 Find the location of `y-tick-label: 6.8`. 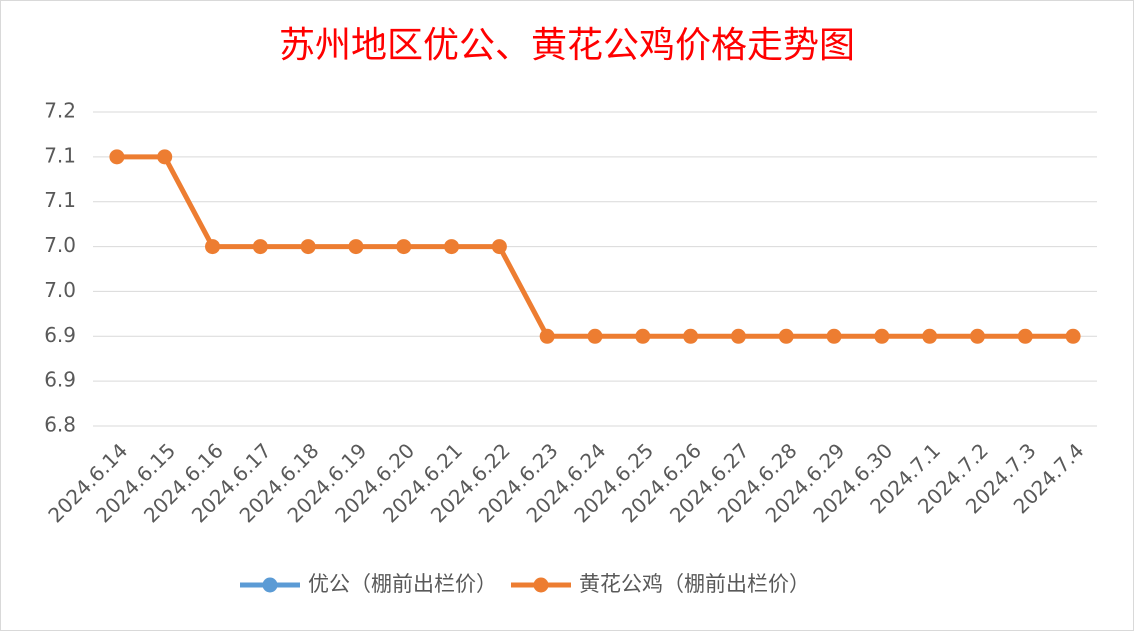

y-tick-label: 6.8 is located at coordinates (60, 425).